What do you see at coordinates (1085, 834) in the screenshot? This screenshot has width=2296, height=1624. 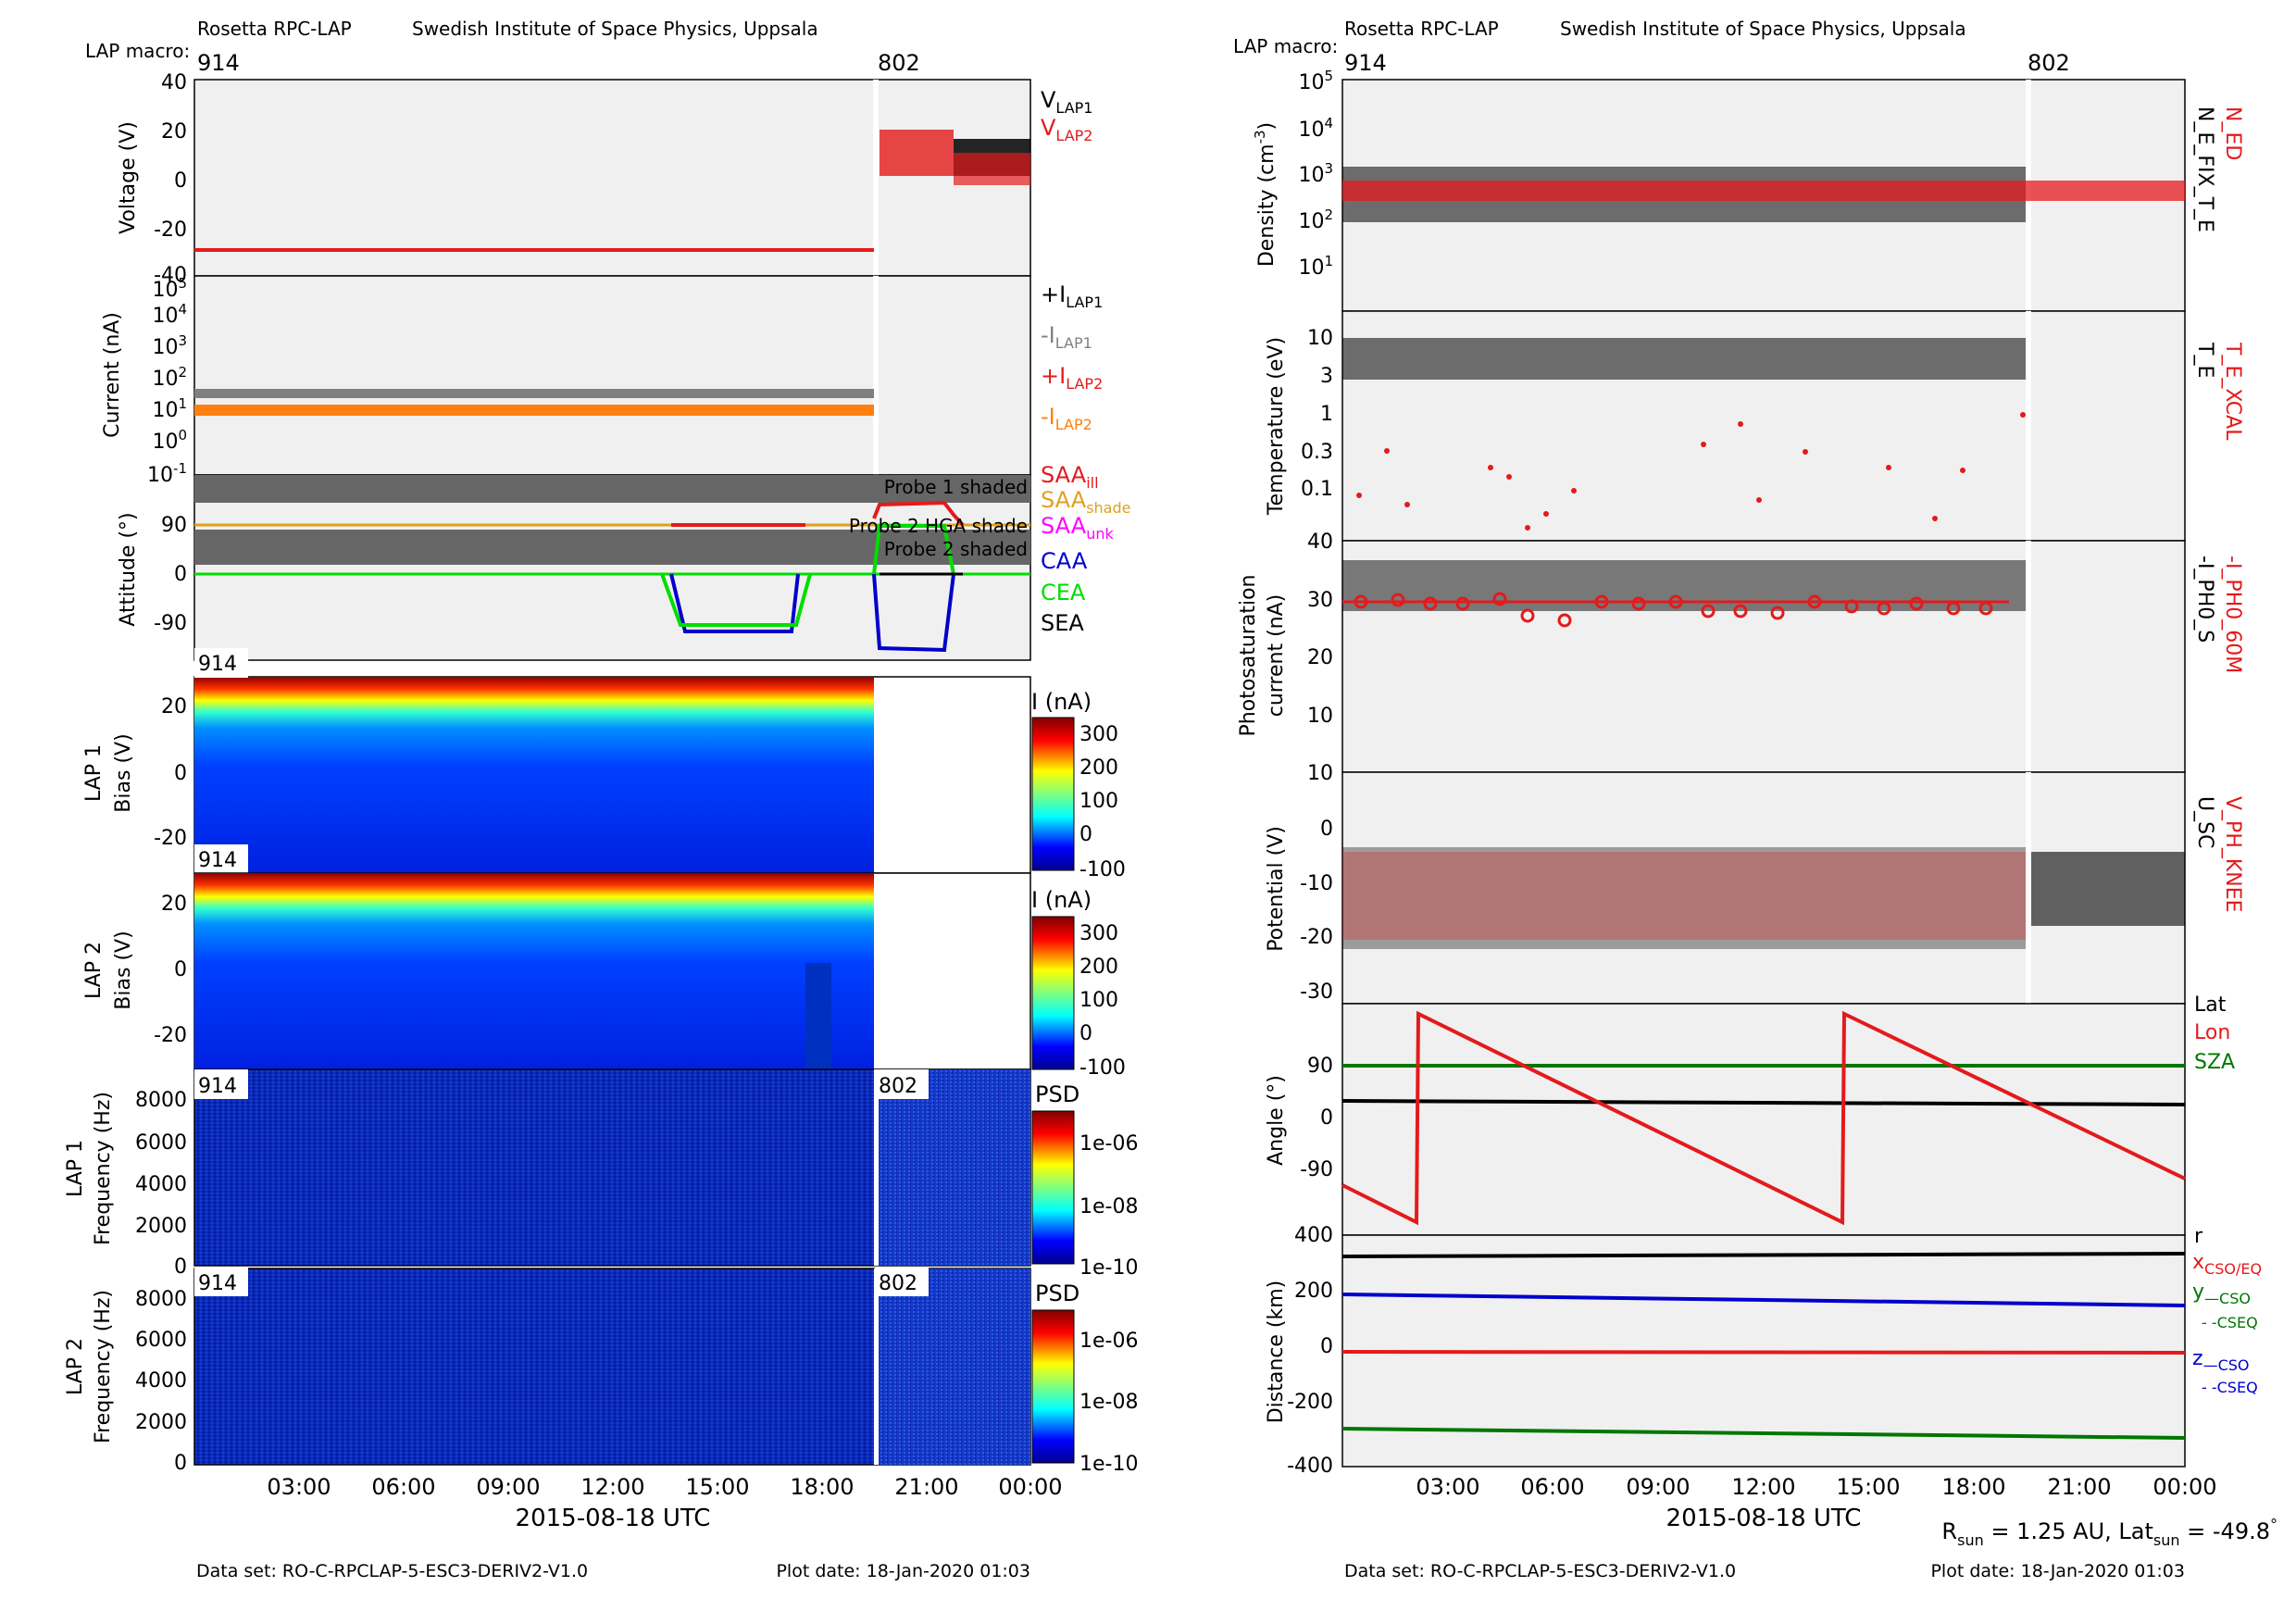 I see `cbar-tick: 0` at bounding box center [1085, 834].